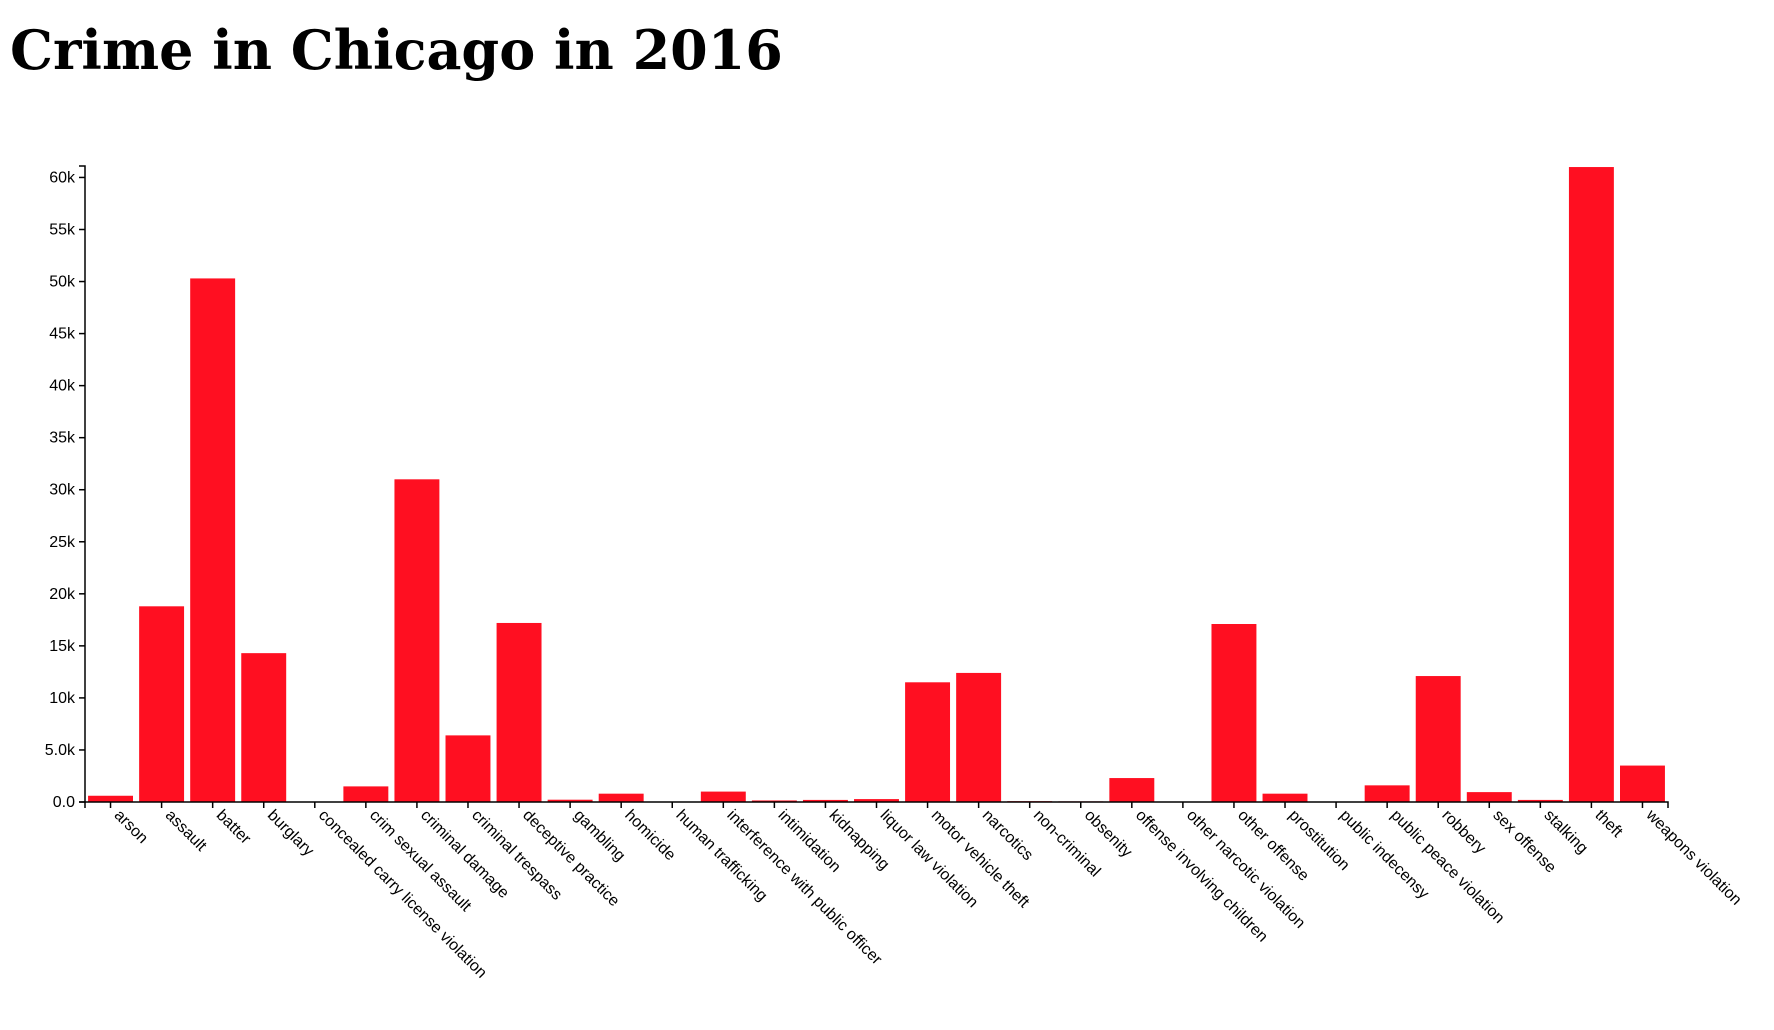  I want to click on bar-other-offense, so click(1234, 713).